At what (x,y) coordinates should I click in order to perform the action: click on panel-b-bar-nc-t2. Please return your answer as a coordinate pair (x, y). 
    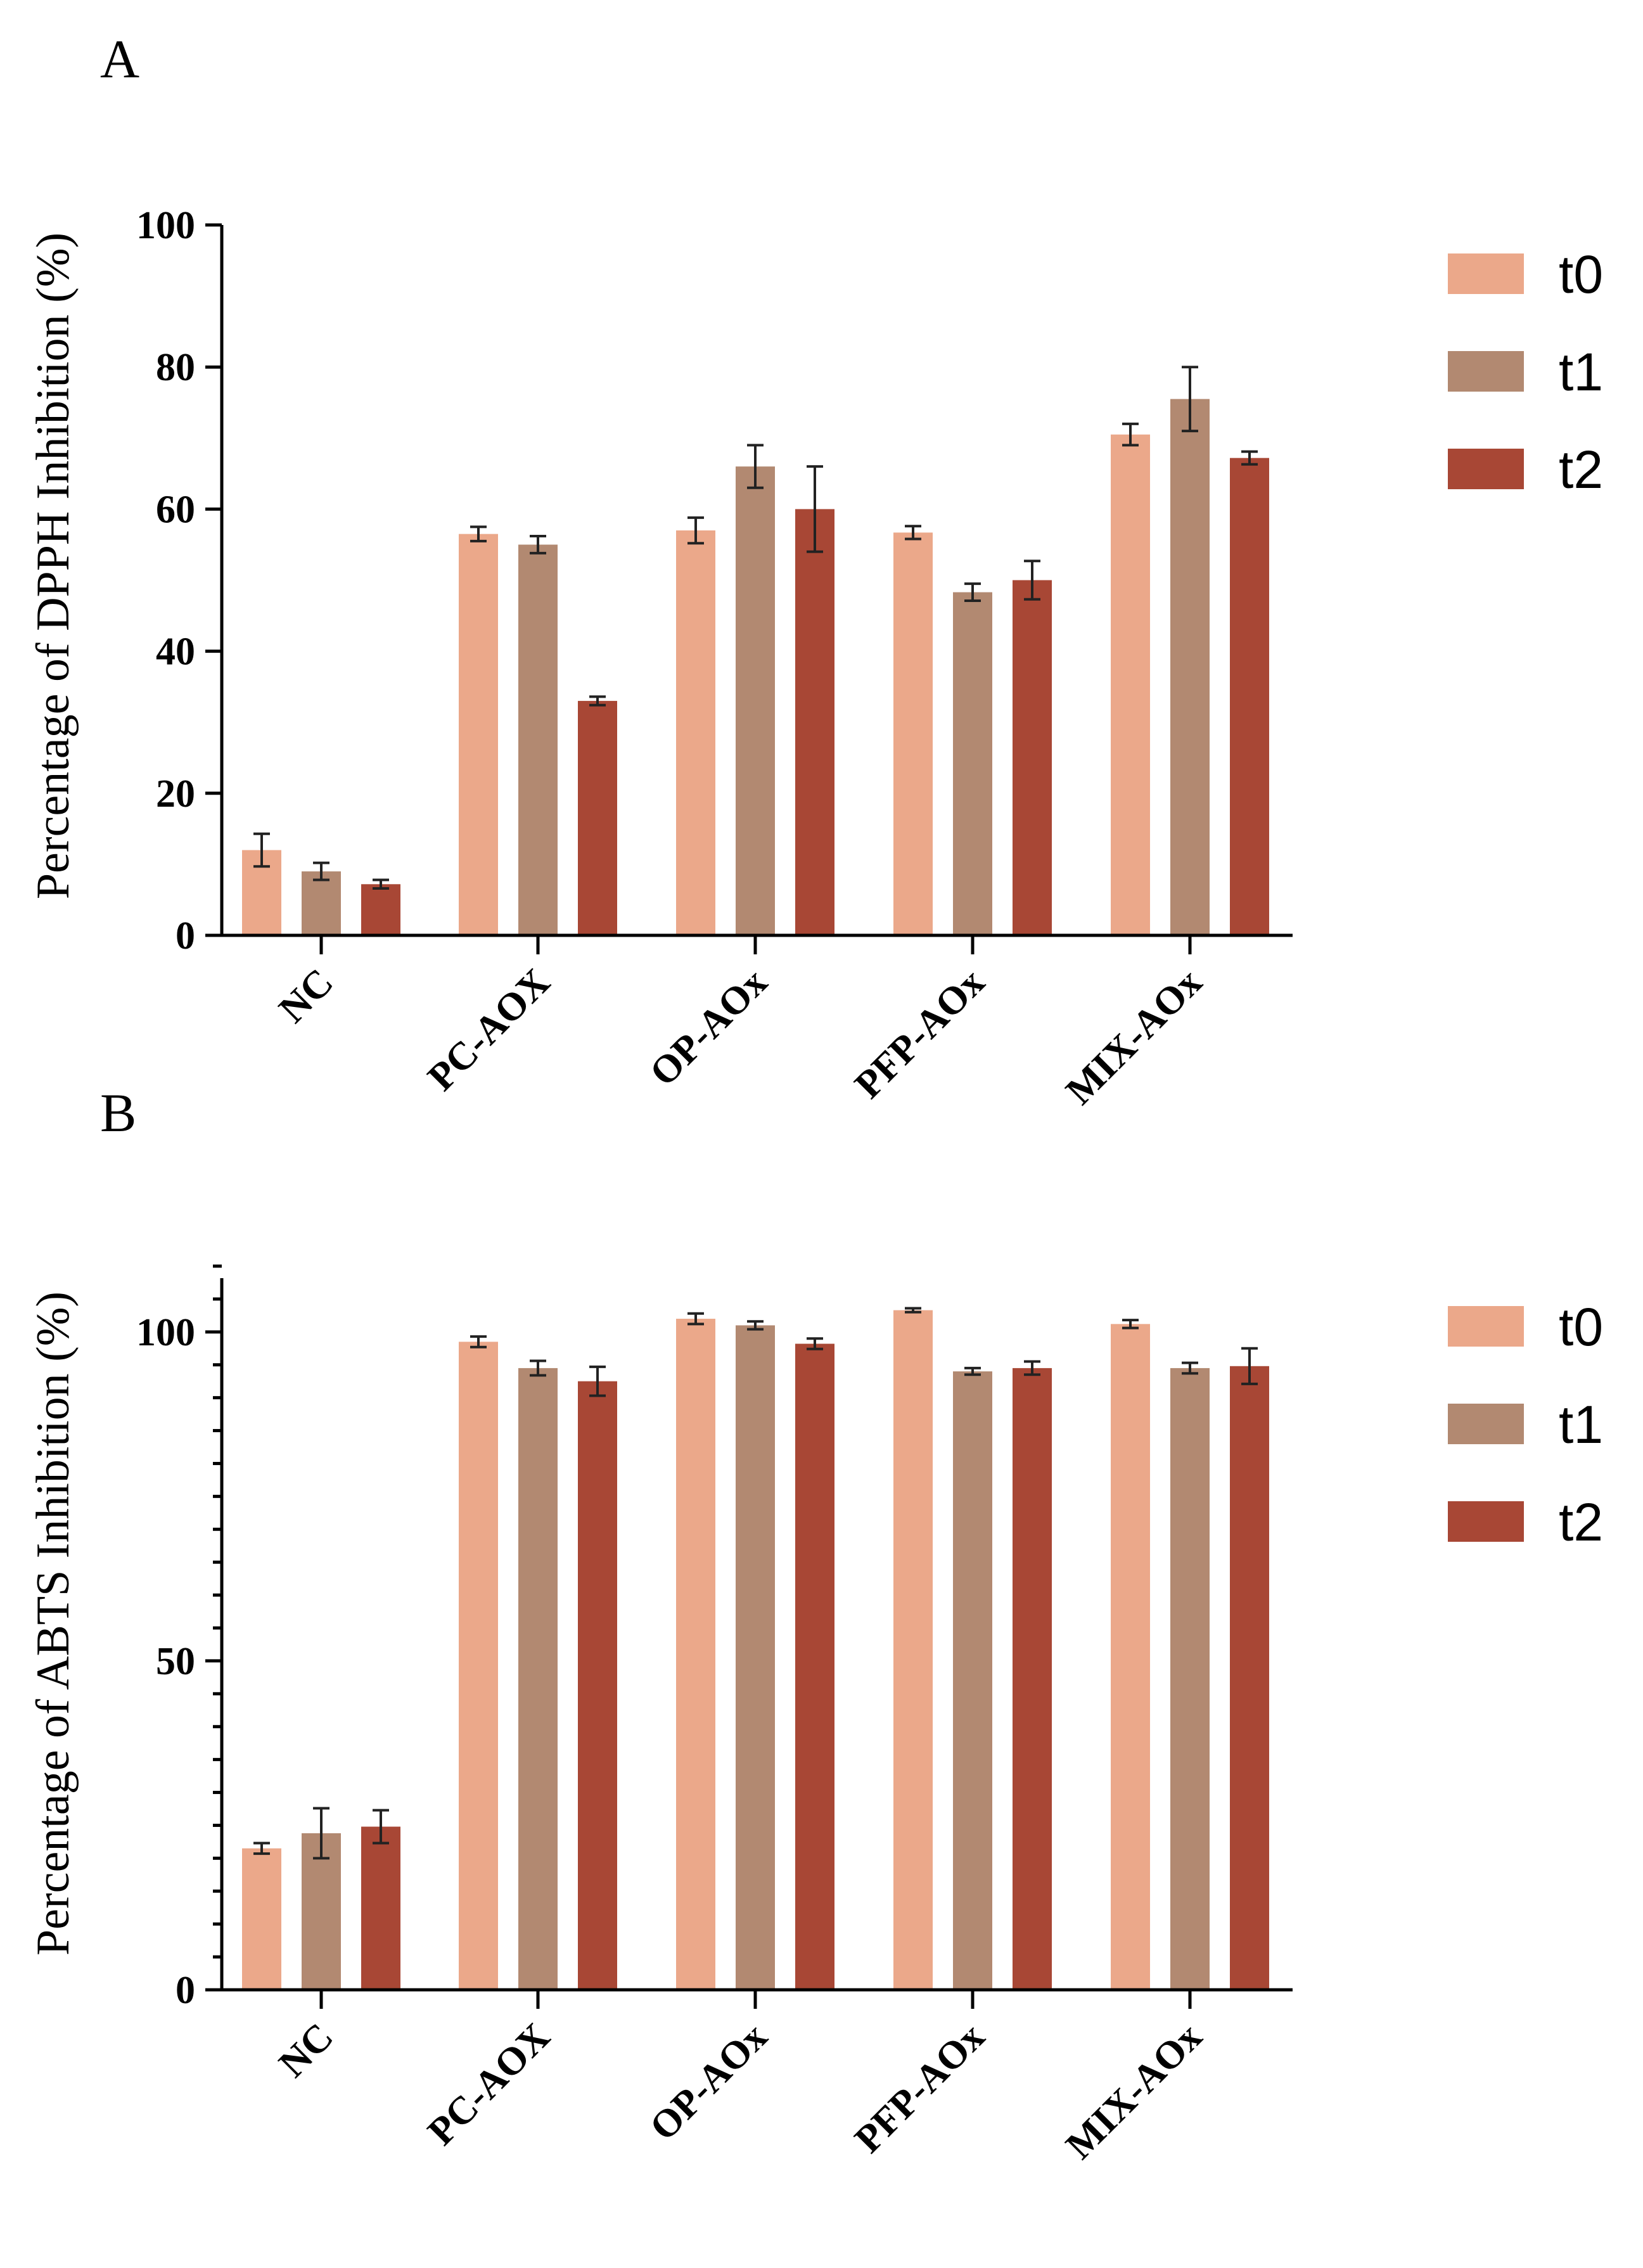
    Looking at the image, I should click on (381, 1908).